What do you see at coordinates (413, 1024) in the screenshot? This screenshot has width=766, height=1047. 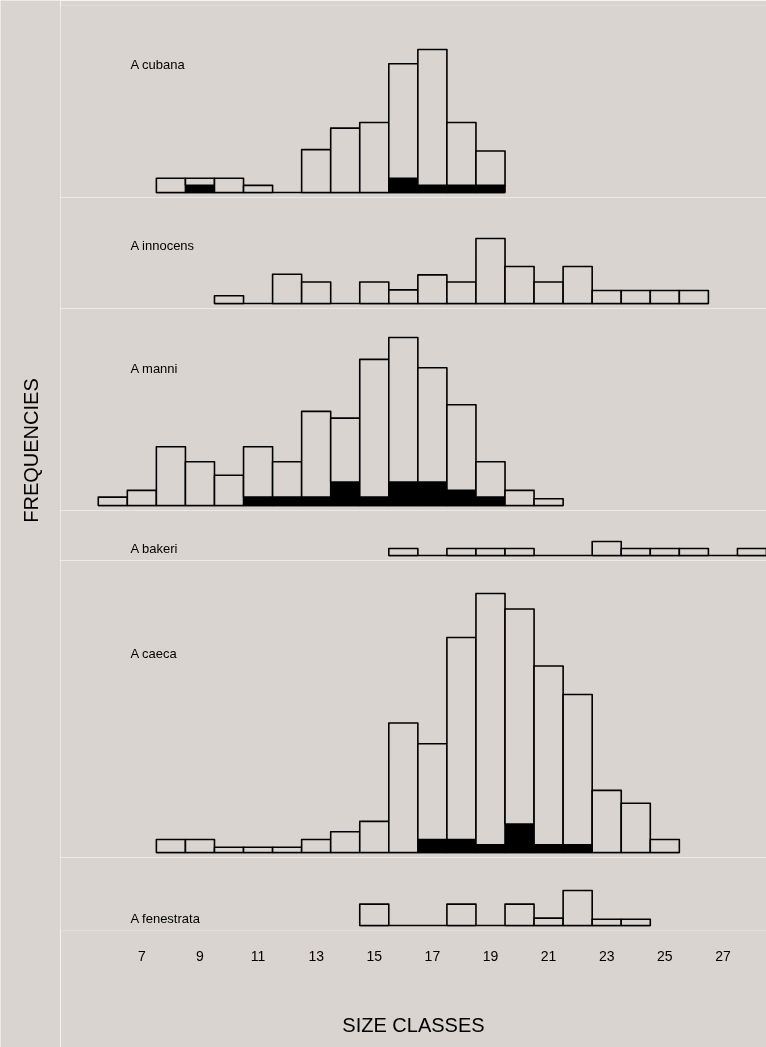 I see `x-axis-title: SIZE CLASSES` at bounding box center [413, 1024].